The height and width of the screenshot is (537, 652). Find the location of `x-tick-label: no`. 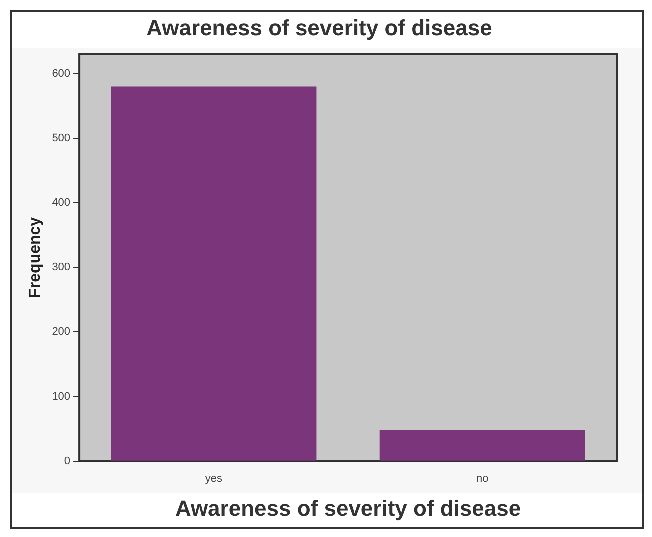

x-tick-label: no is located at coordinates (482, 479).